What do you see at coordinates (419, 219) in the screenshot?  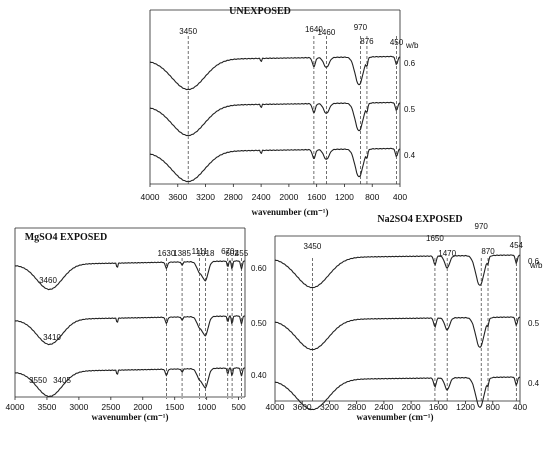 I see `panel-title: Na2SO4 EXPOSED` at bounding box center [419, 219].